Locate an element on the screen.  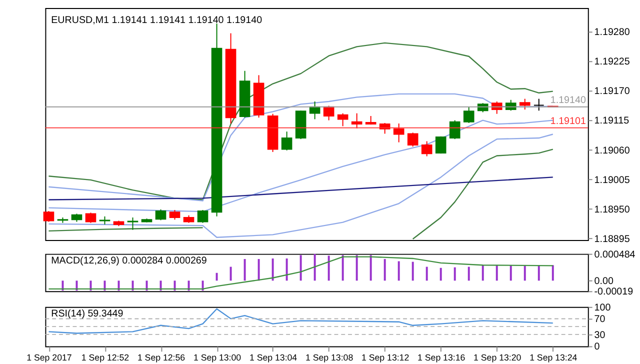
y-tick-label: 70 is located at coordinates (600, 320).